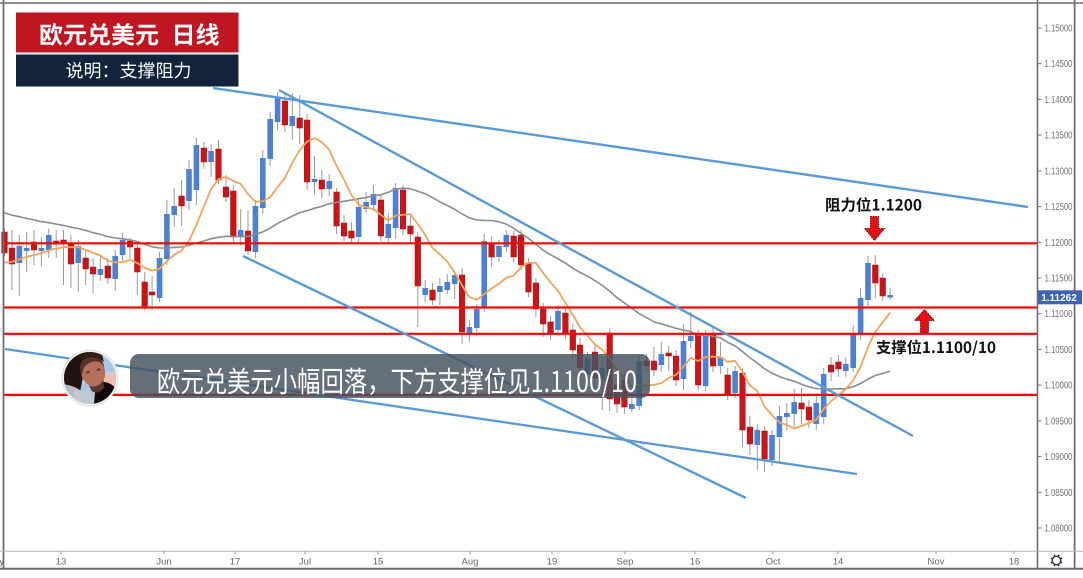  I want to click on svg-text: Jun, so click(163, 562).